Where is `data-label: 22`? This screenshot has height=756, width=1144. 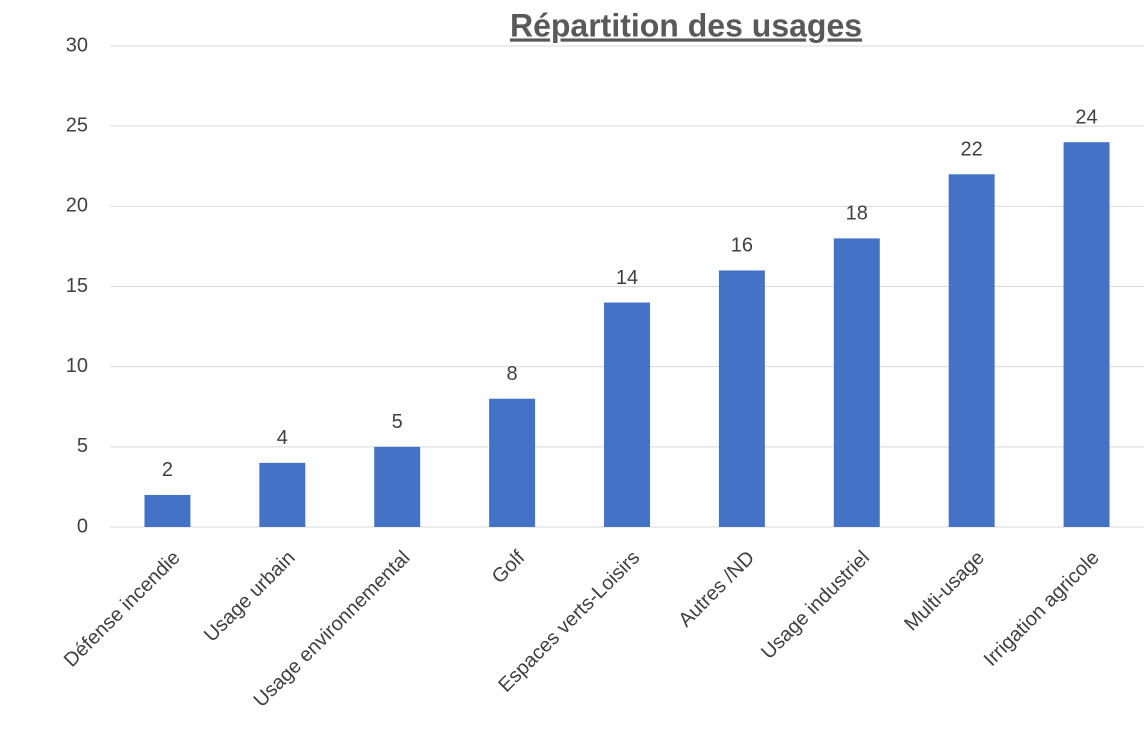 data-label: 22 is located at coordinates (972, 150).